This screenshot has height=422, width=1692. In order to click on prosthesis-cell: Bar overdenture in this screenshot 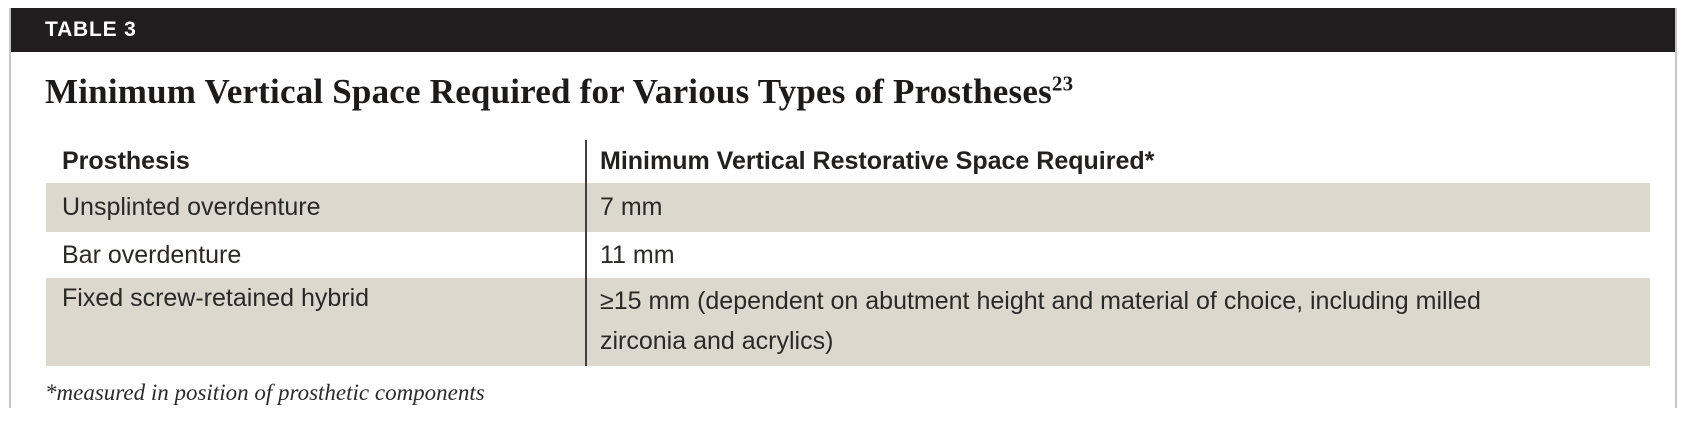, I will do `click(152, 254)`.